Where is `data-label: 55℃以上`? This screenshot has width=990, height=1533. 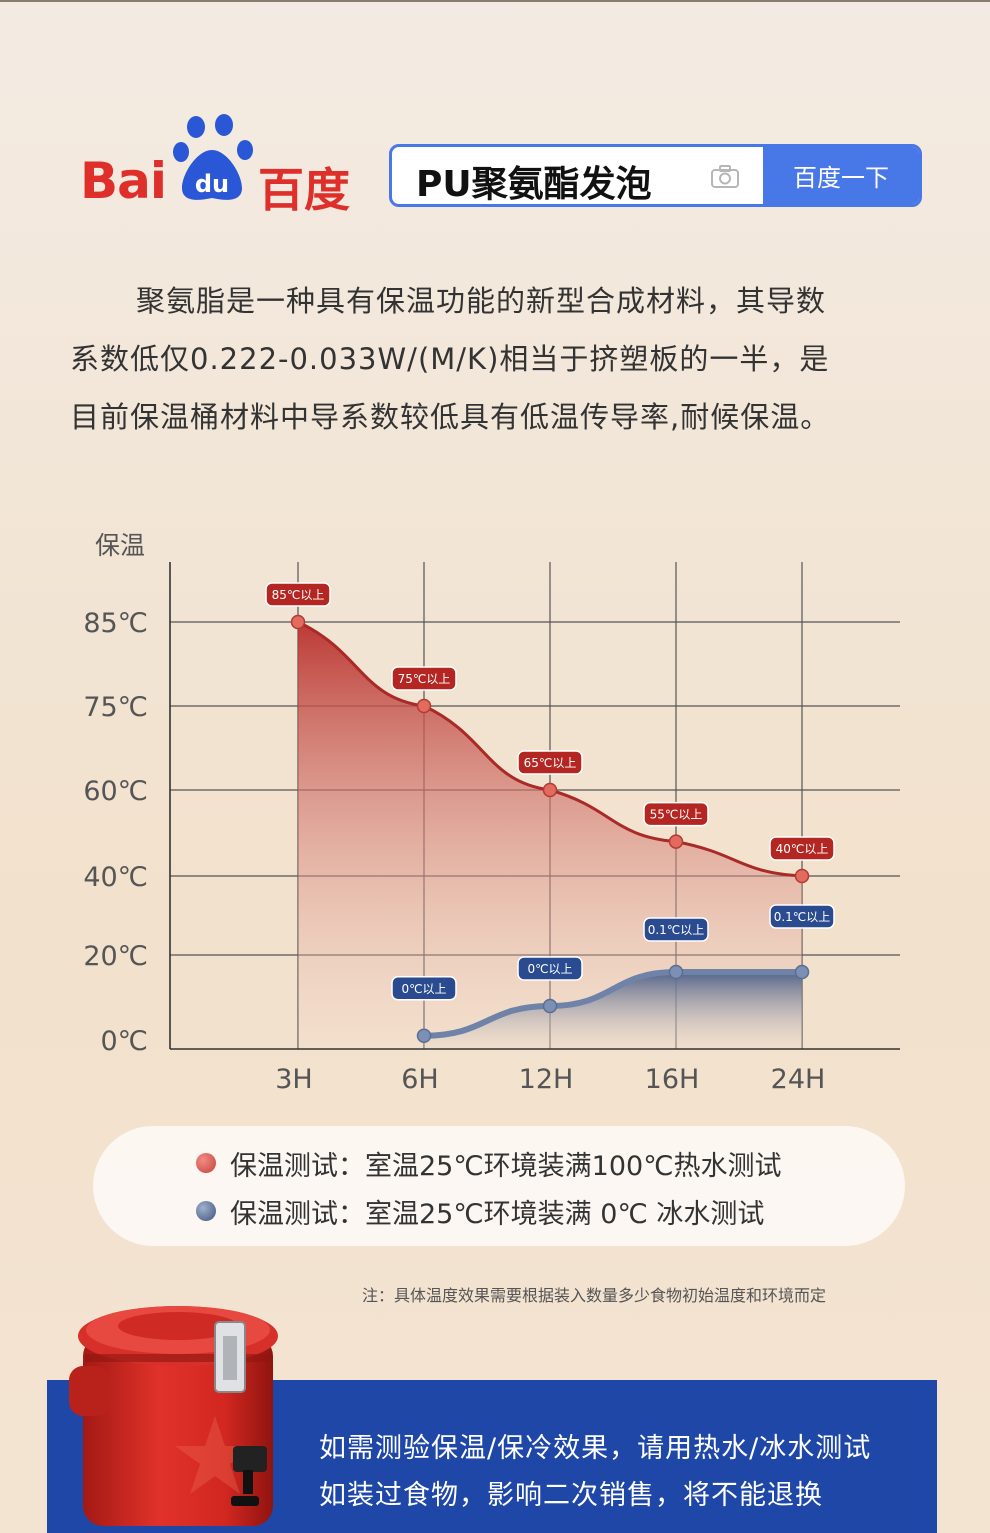
data-label: 55℃以上 is located at coordinates (676, 815).